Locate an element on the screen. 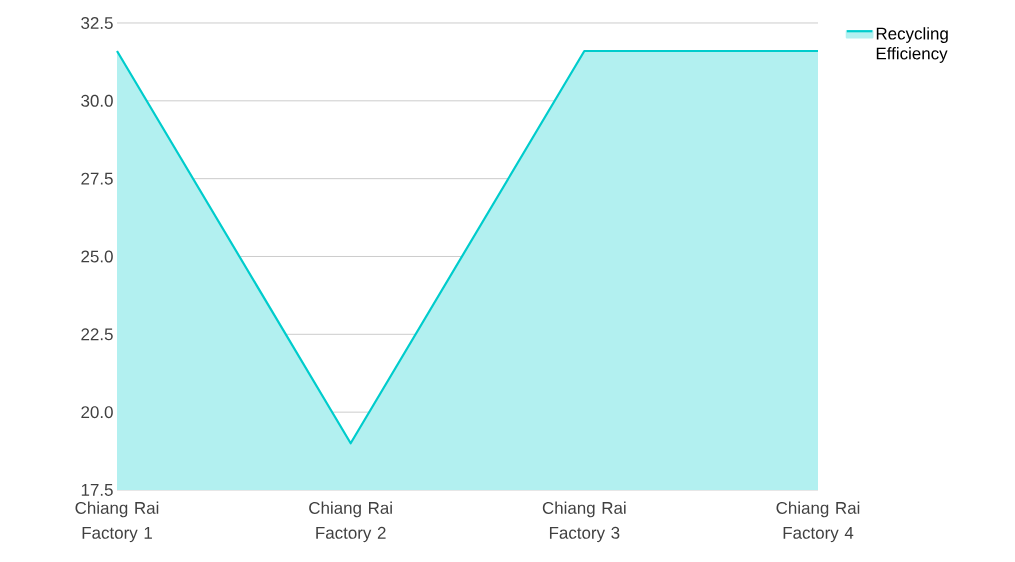 The height and width of the screenshot is (562, 1015). x-tick-label: Chiang Rai Factory 2 is located at coordinates (350, 522).